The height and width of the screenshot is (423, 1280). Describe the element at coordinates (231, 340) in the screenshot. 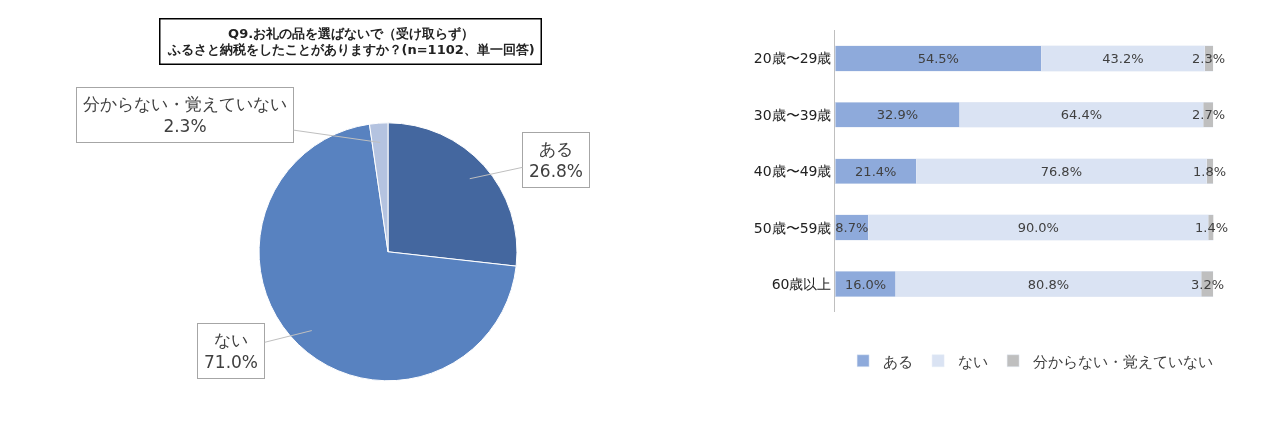

I see `slice-label: ない` at that location.